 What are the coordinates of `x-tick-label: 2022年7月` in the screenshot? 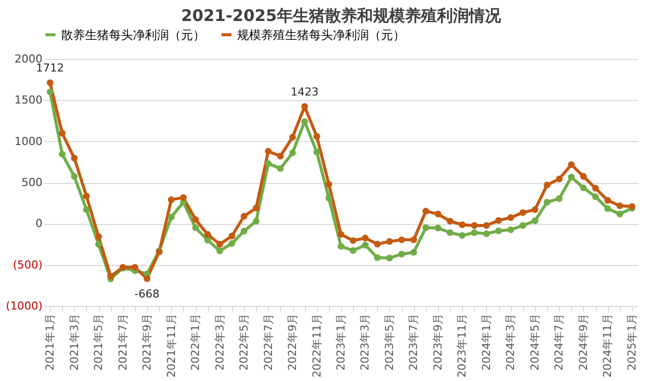 It's located at (268, 342).